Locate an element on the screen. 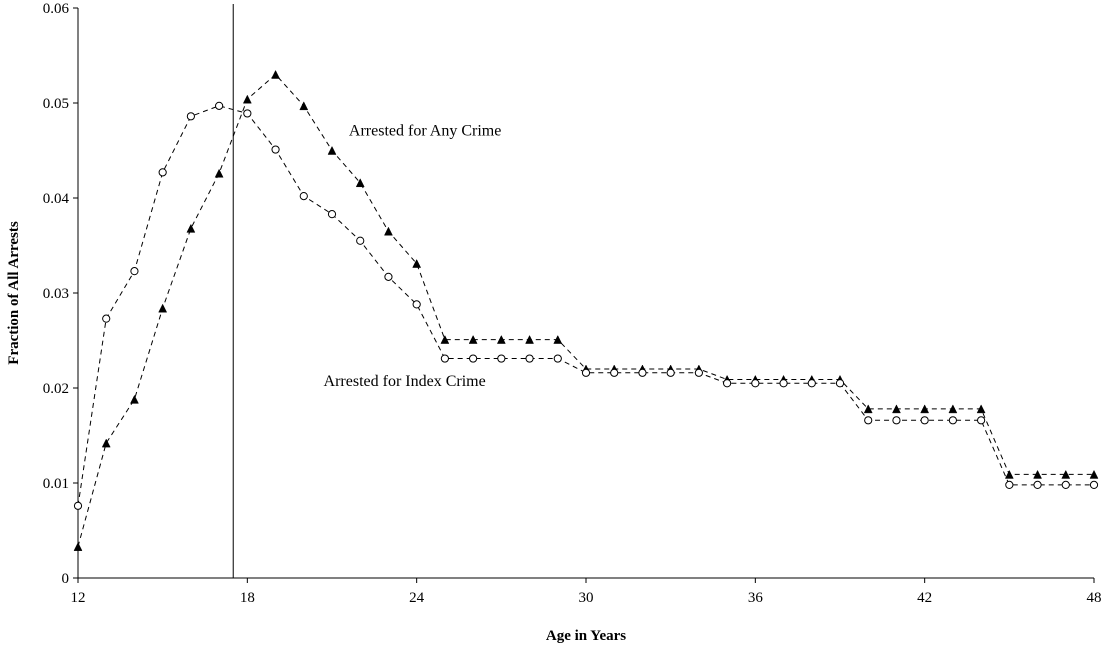 This screenshot has width=1102, height=654. x-tick-label: 30 is located at coordinates (586, 598).